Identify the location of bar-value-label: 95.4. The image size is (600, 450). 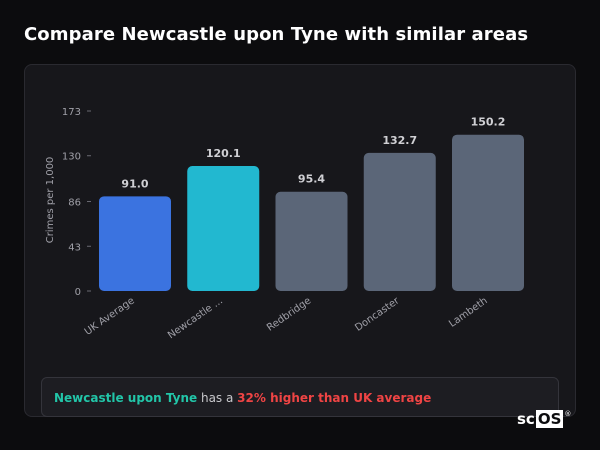
(311, 179).